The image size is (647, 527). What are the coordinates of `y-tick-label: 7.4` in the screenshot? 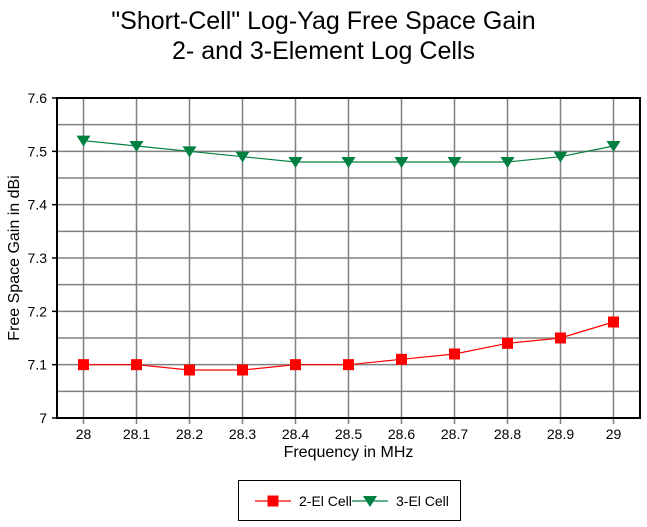 It's located at (38, 205).